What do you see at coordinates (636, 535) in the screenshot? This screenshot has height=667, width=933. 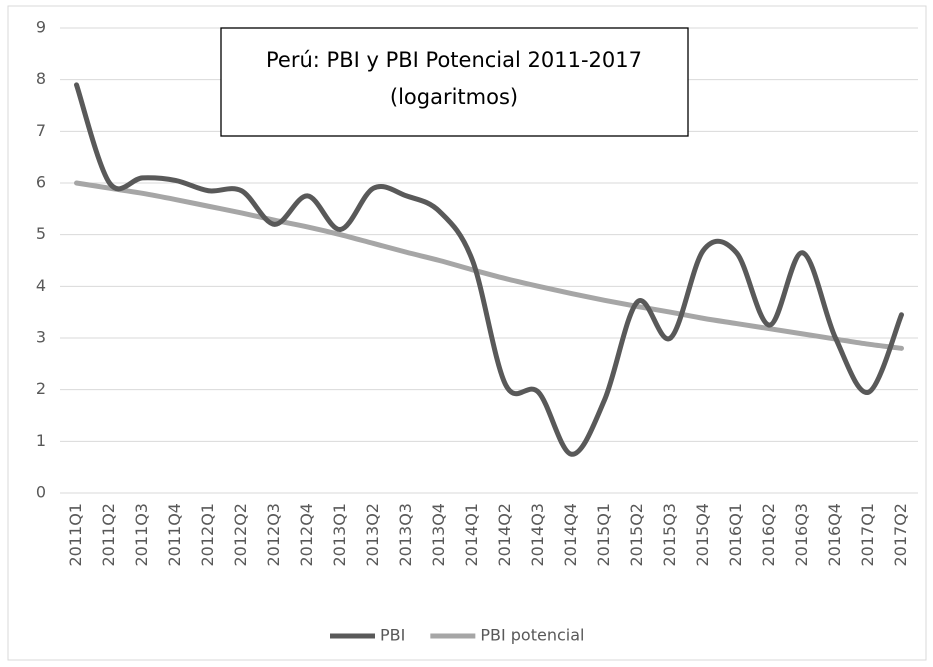 I see `x-tick-label: 2015Q2` at bounding box center [636, 535].